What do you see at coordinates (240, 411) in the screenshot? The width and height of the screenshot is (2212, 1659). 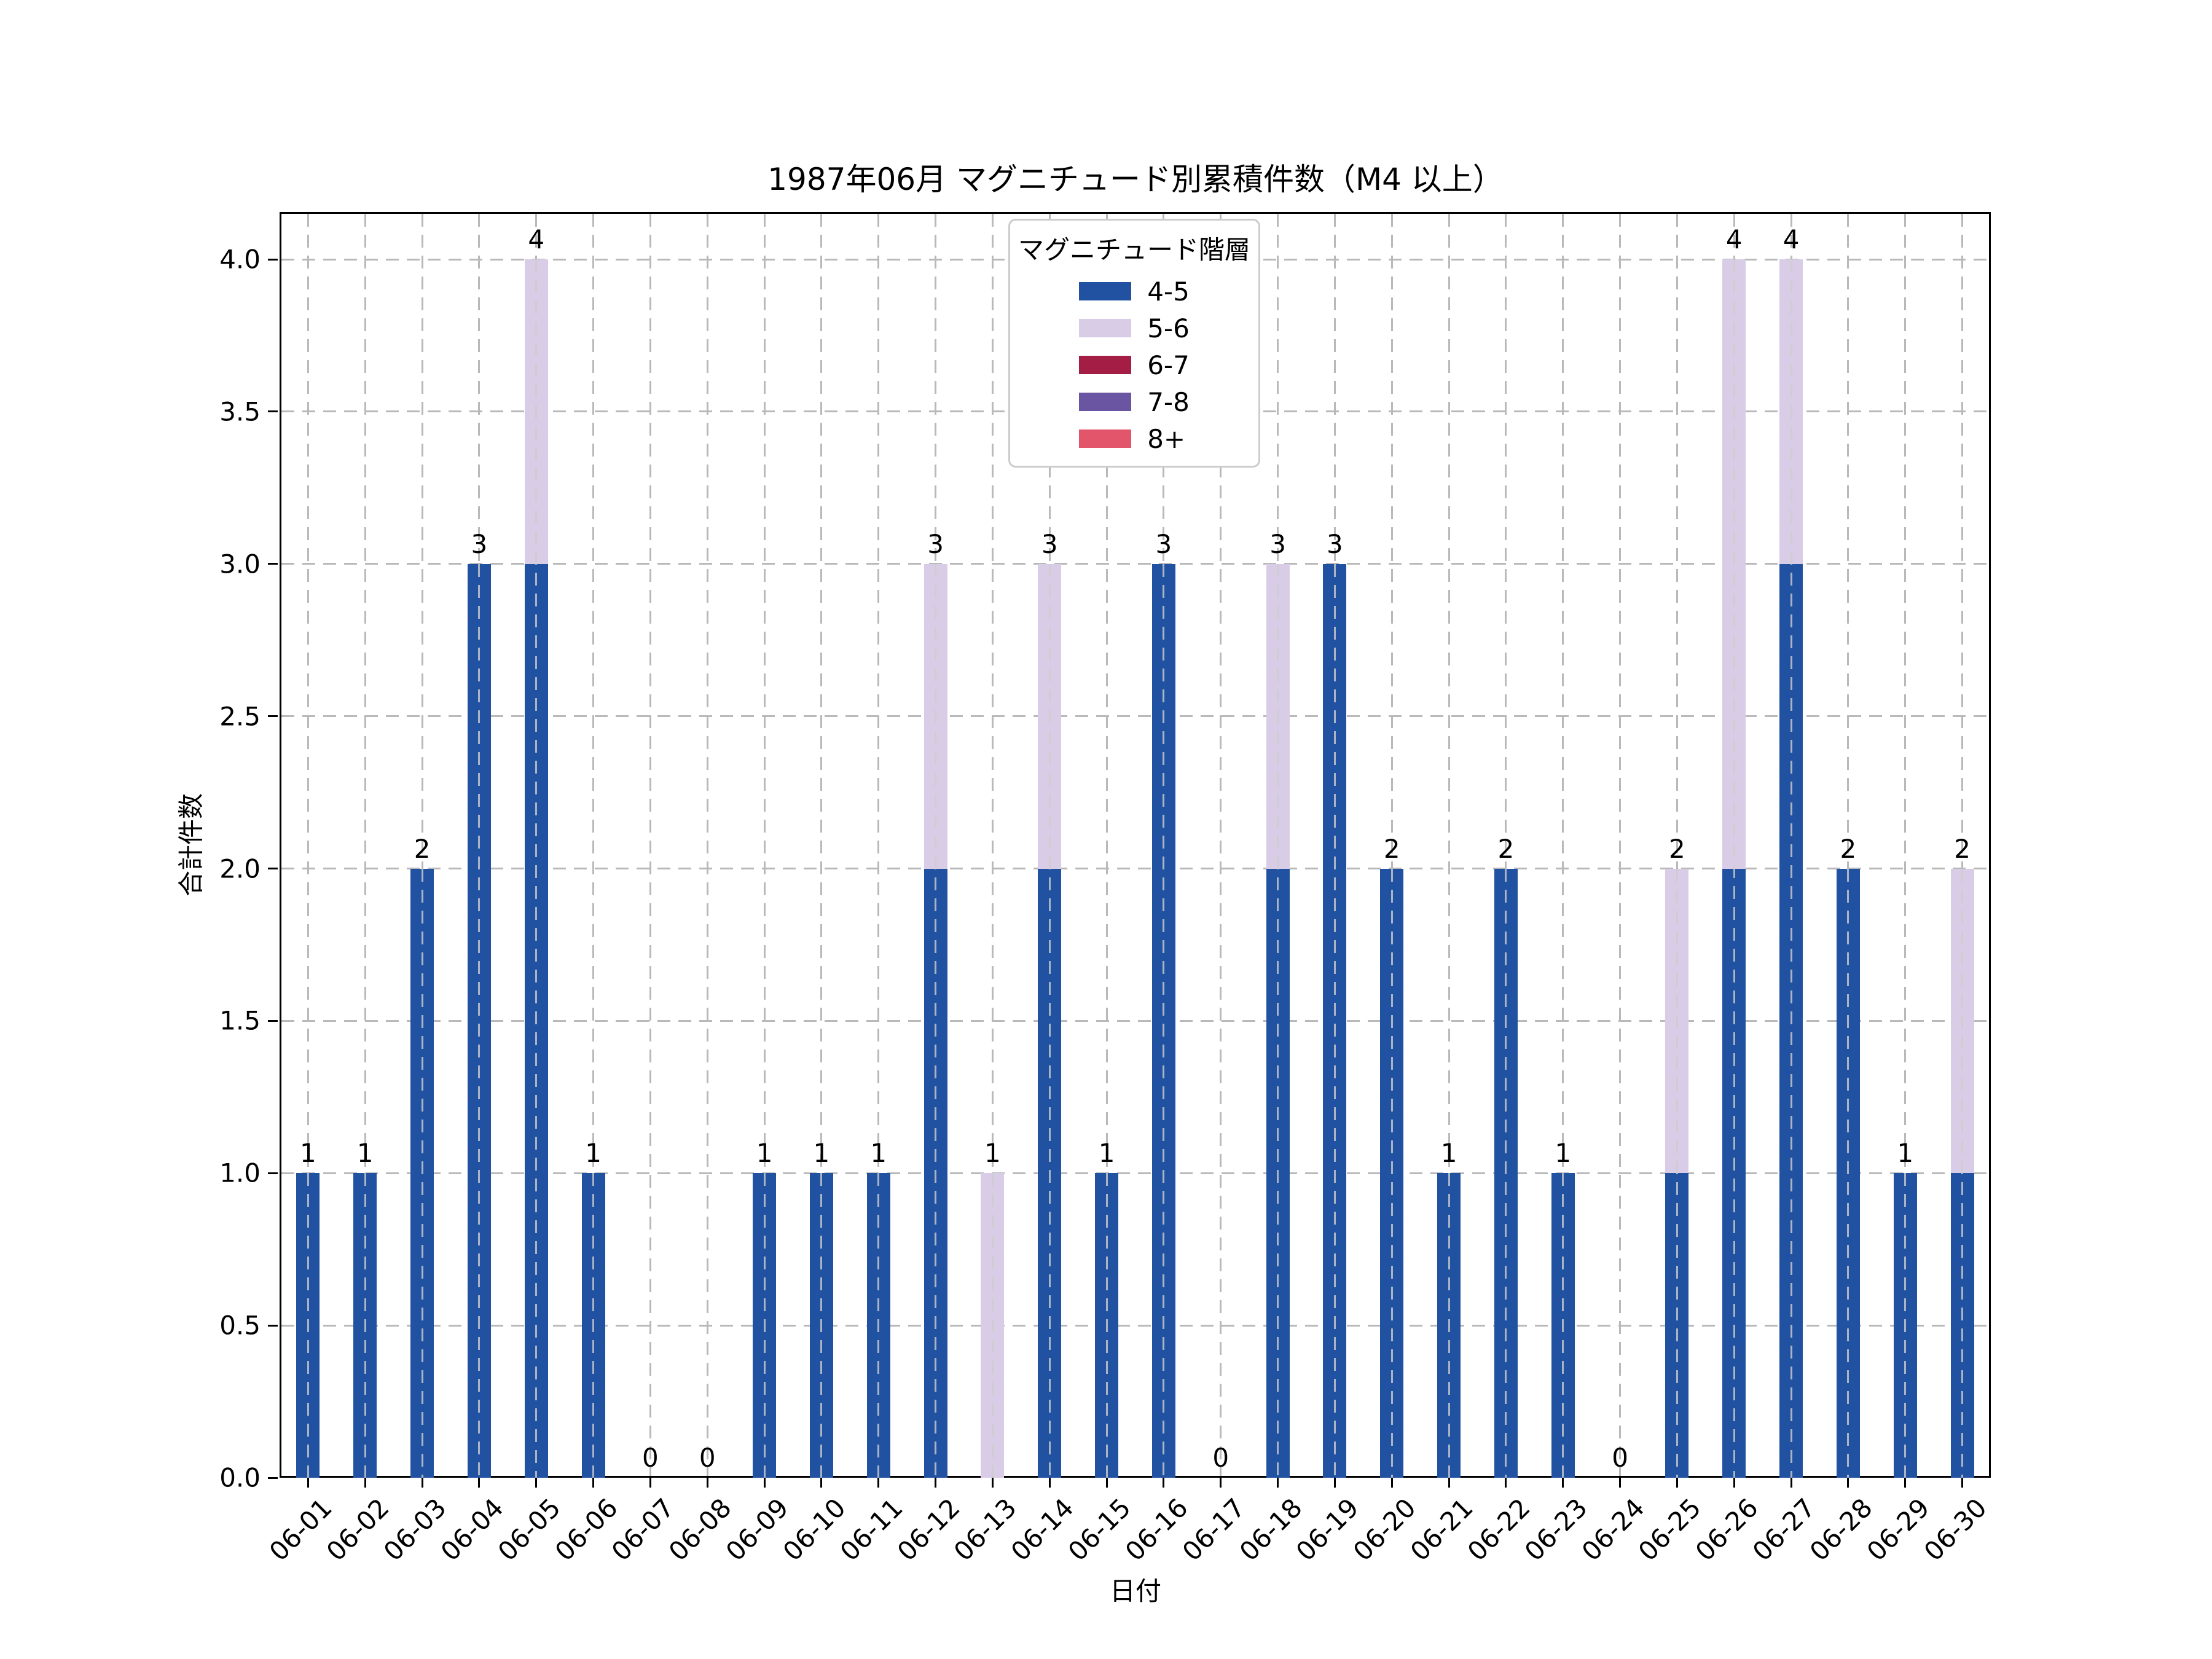 I see `y-tick-label: 3.5` at bounding box center [240, 411].